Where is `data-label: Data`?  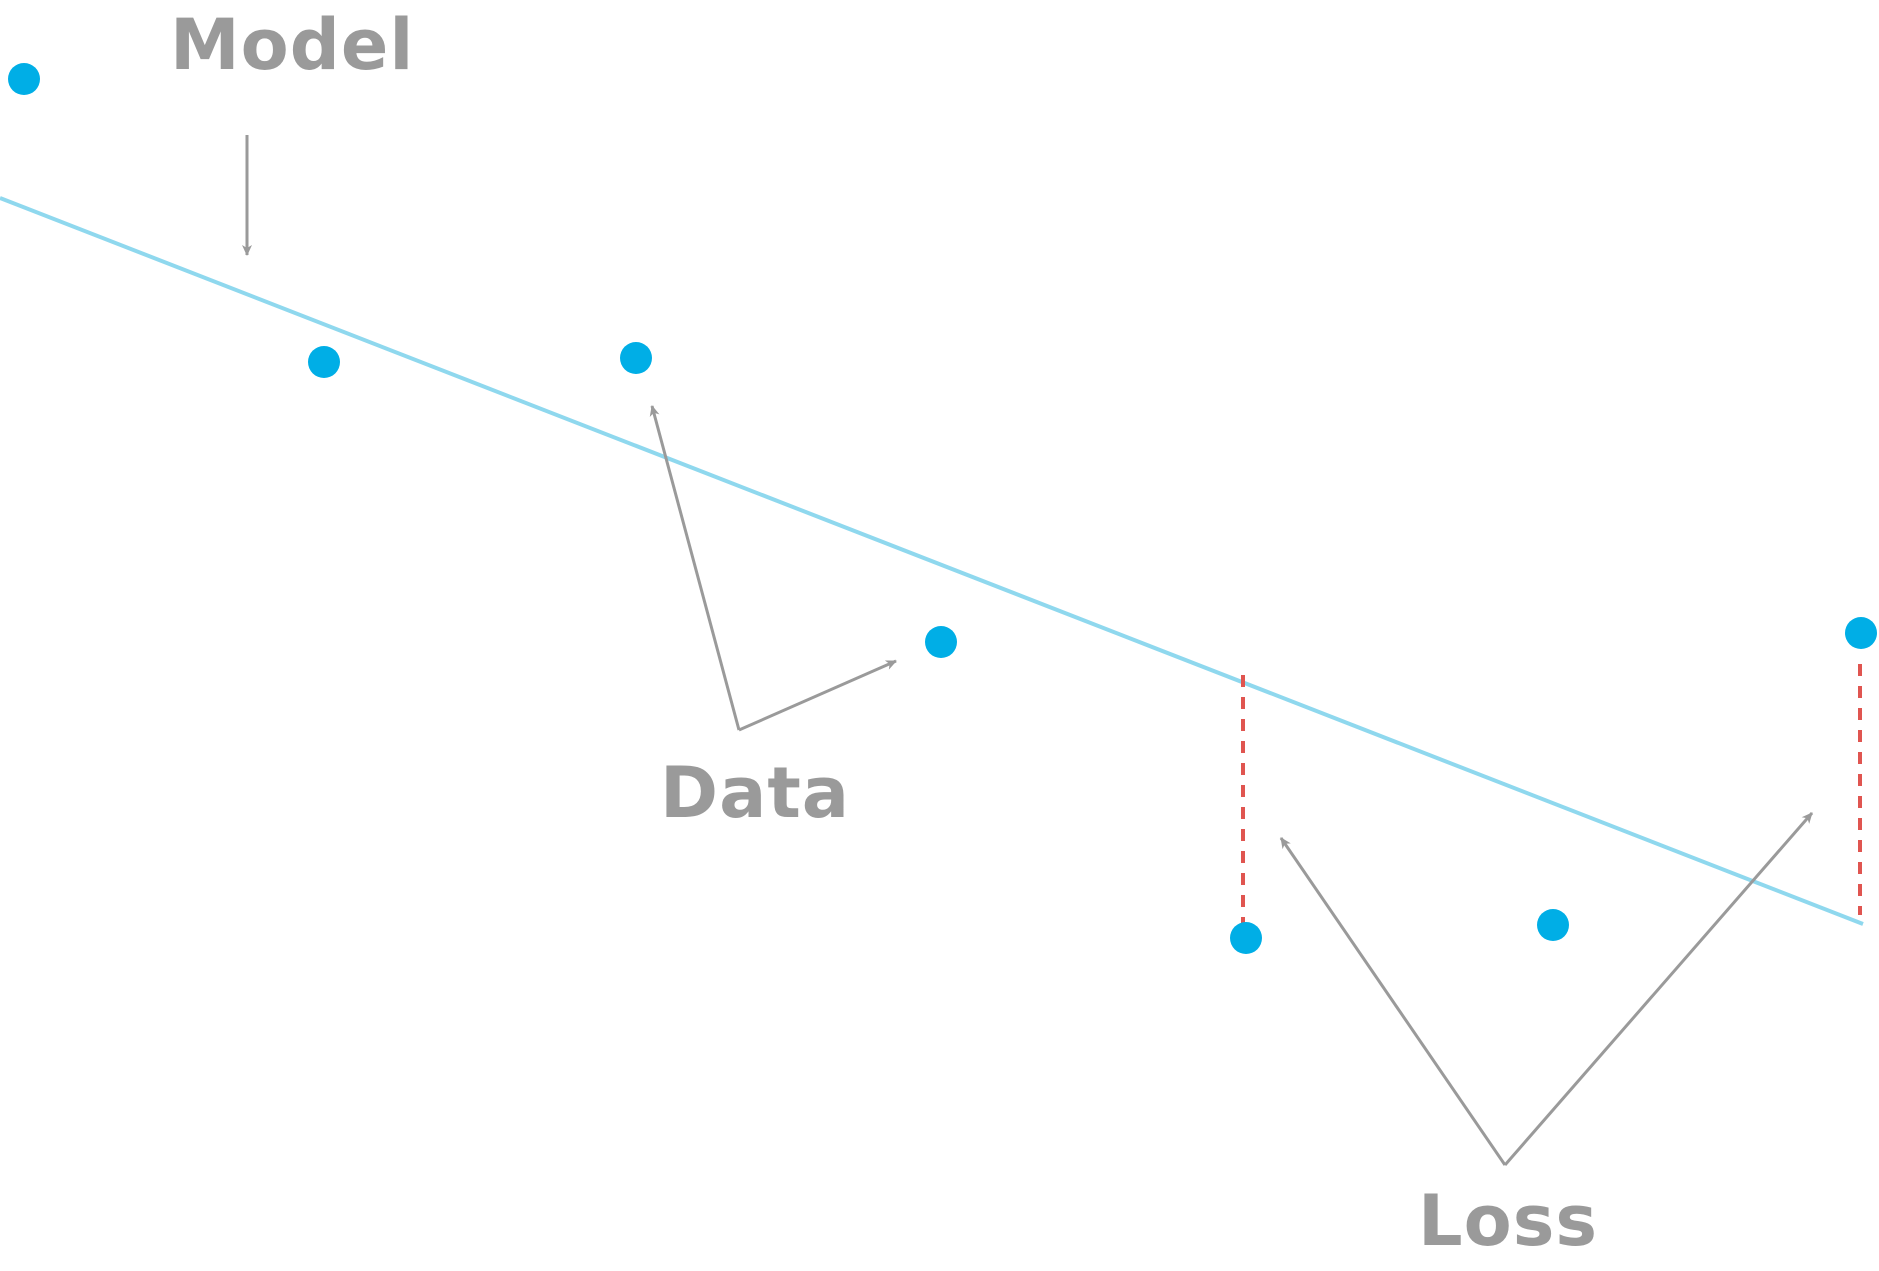 data-label: Data is located at coordinates (755, 793).